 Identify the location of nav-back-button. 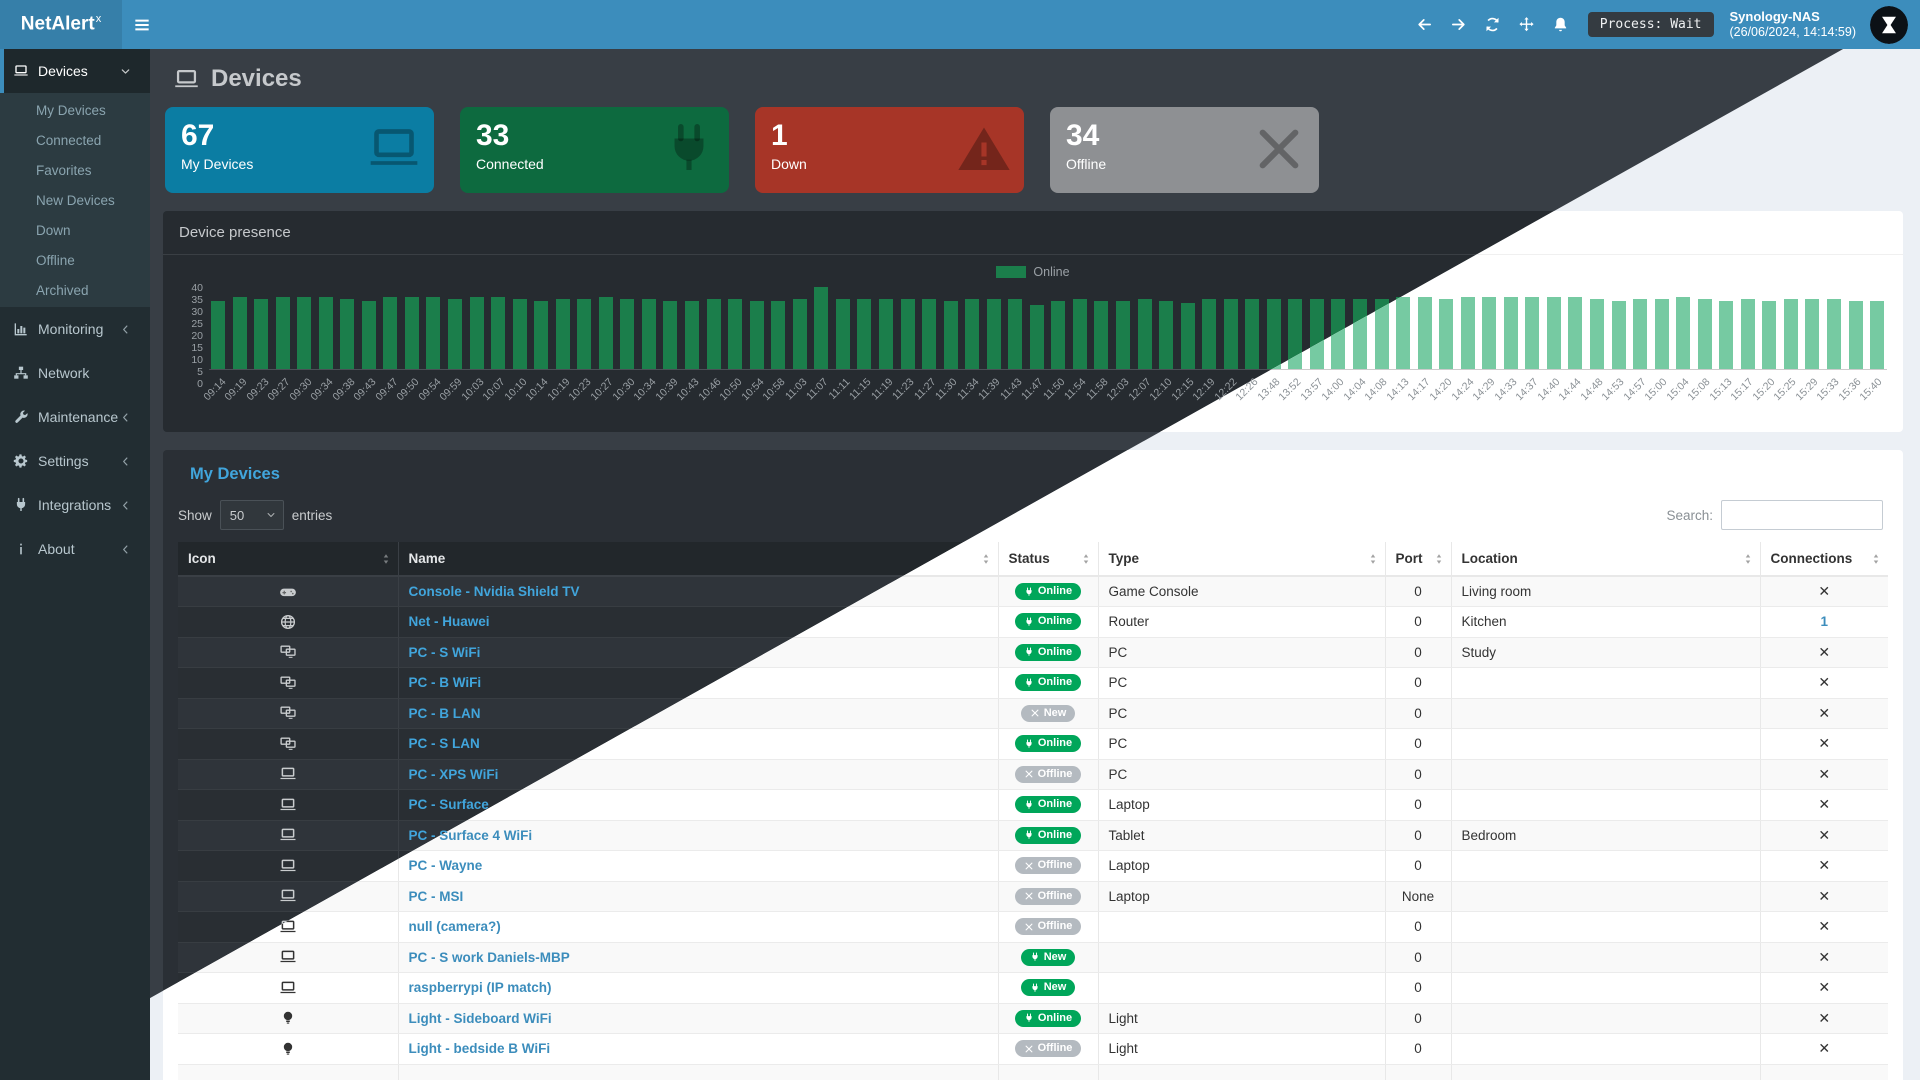
(1425, 24).